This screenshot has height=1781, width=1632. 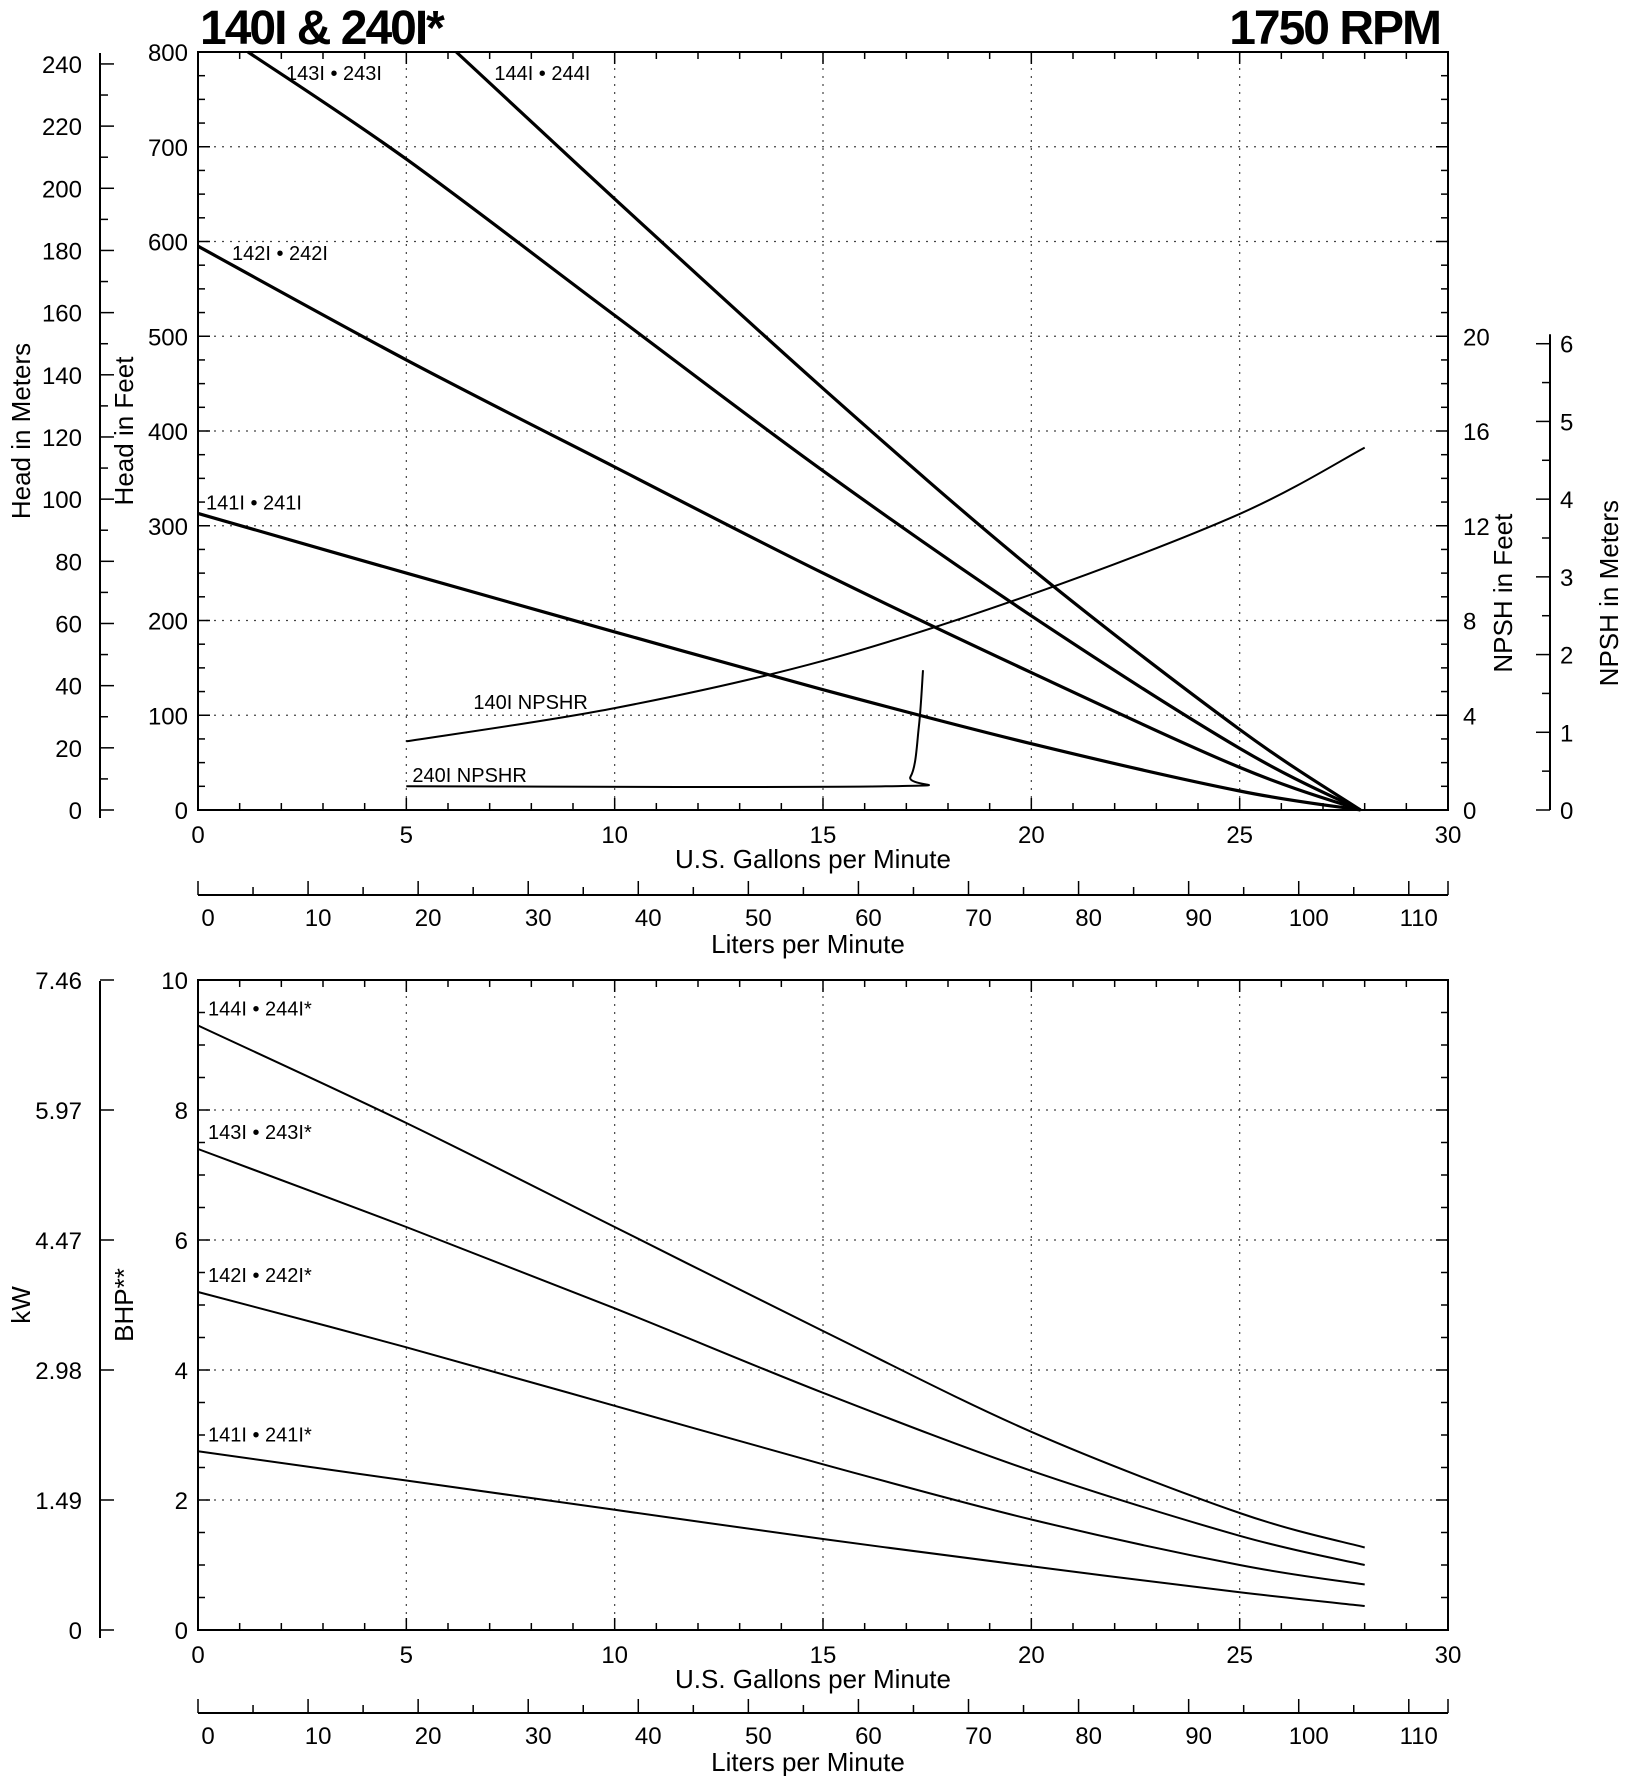 What do you see at coordinates (260, 1010) in the screenshot?
I see `series-label: 144I • 244I*` at bounding box center [260, 1010].